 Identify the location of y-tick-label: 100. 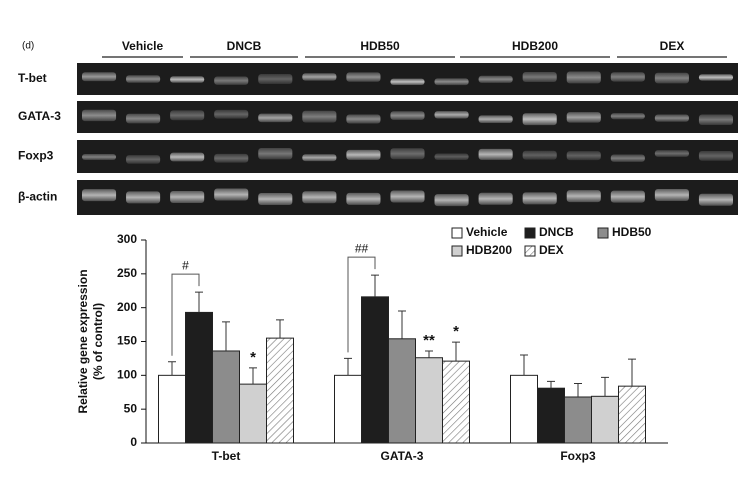
(127, 375).